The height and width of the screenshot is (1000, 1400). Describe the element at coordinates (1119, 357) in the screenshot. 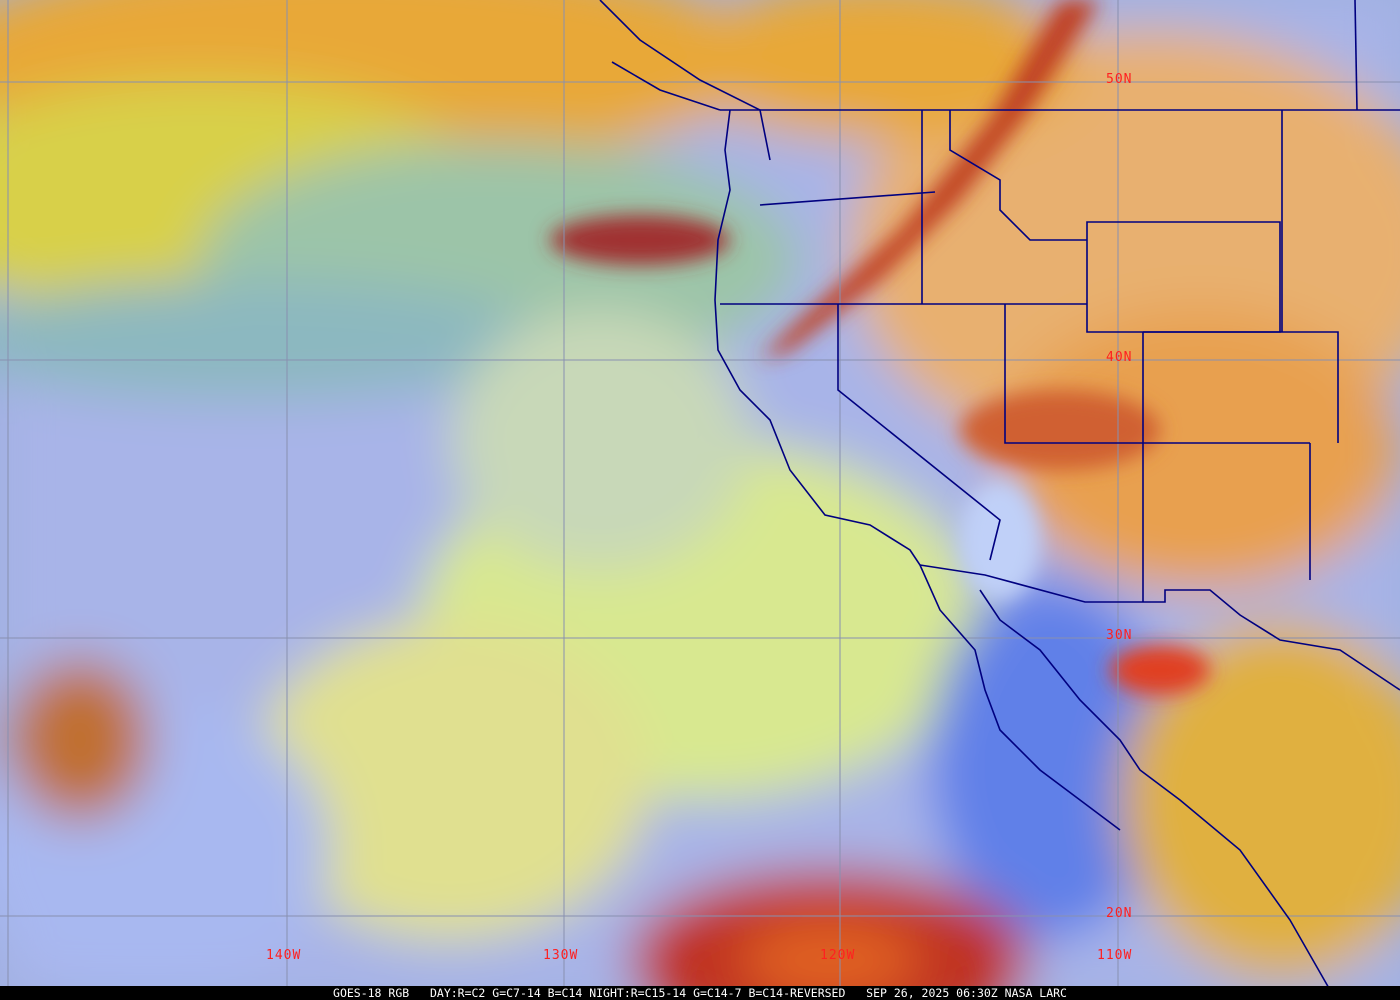

I see `lat-label-40n: 40N` at that location.